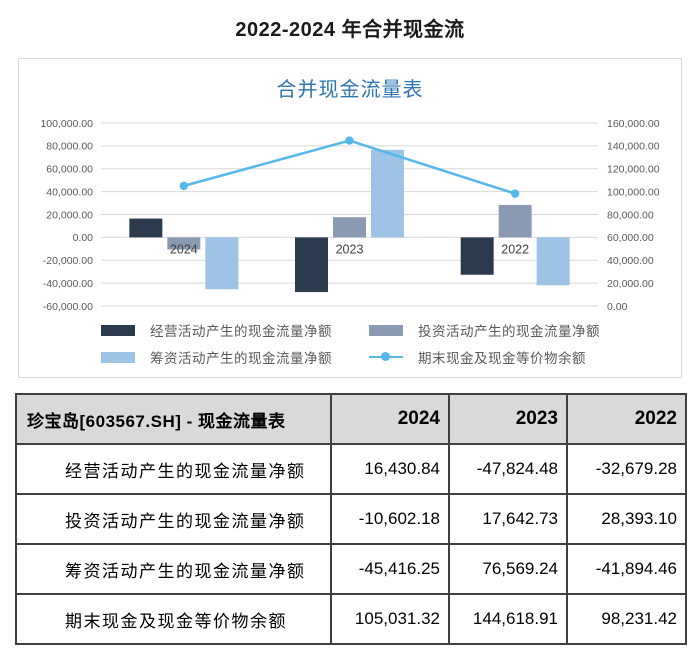 The height and width of the screenshot is (664, 700). I want to click on right-axis-tick-label: 80,000.00, so click(630, 215).